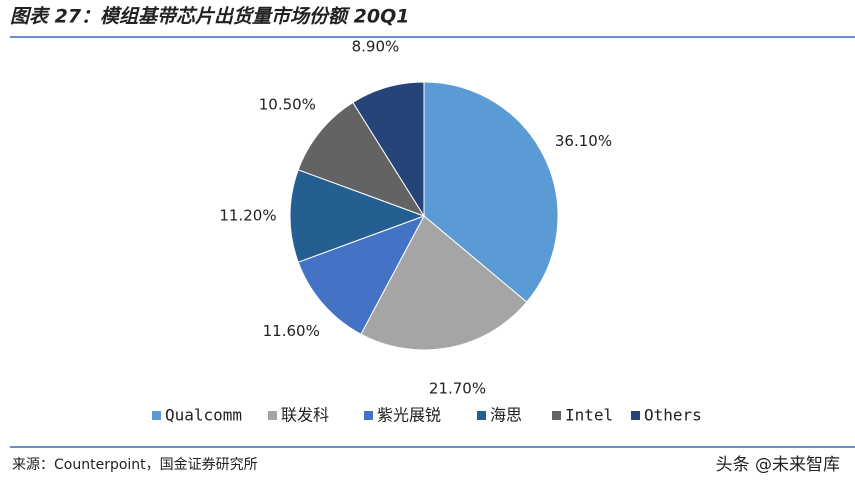 This screenshot has height=488, width=855. Describe the element at coordinates (203, 415) in the screenshot. I see `legend-label: Qualcomm` at that location.